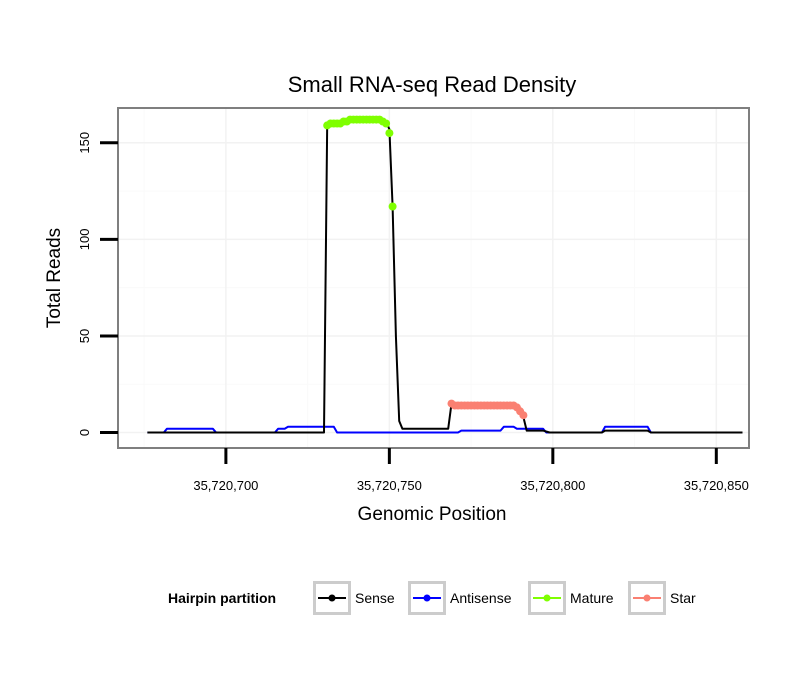 The image size is (810, 690). Describe the element at coordinates (481, 598) in the screenshot. I see `legend-label: Antisense` at that location.